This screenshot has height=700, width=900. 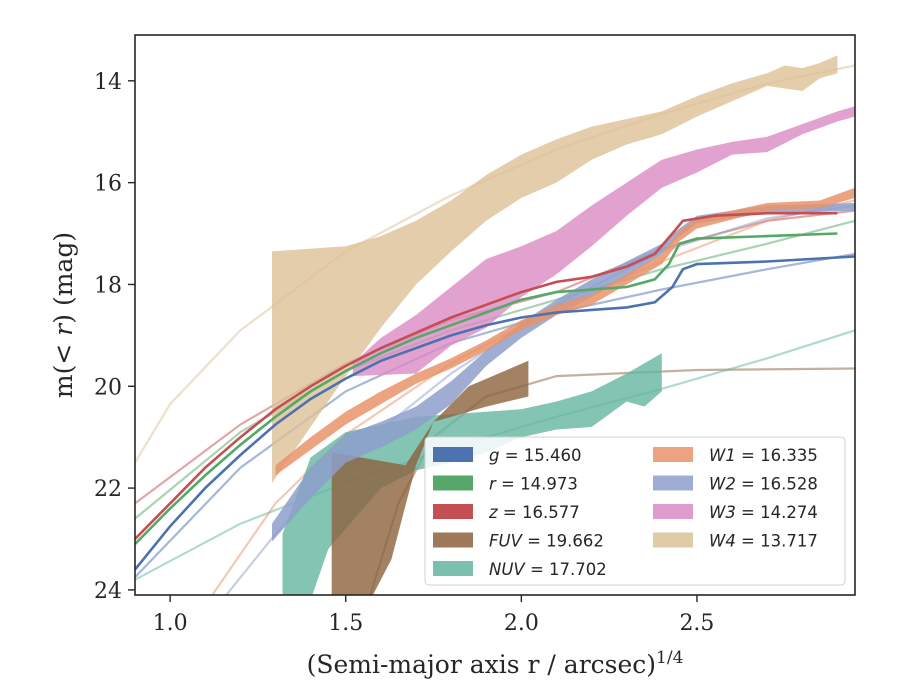 What do you see at coordinates (108, 591) in the screenshot?
I see `y-tick-label: 24` at bounding box center [108, 591].